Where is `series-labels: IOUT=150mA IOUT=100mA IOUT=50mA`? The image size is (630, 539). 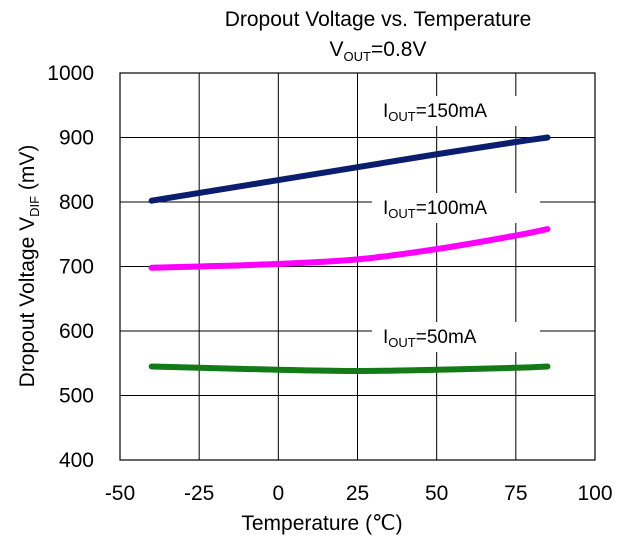 series-labels: IOUT=150mA IOUT=100mA IOUT=50mA is located at coordinates (456, 224).